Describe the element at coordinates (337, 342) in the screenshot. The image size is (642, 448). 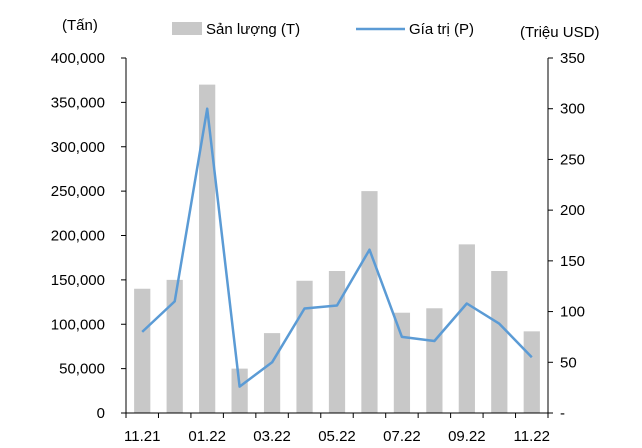
I see `bar-05.22` at that location.